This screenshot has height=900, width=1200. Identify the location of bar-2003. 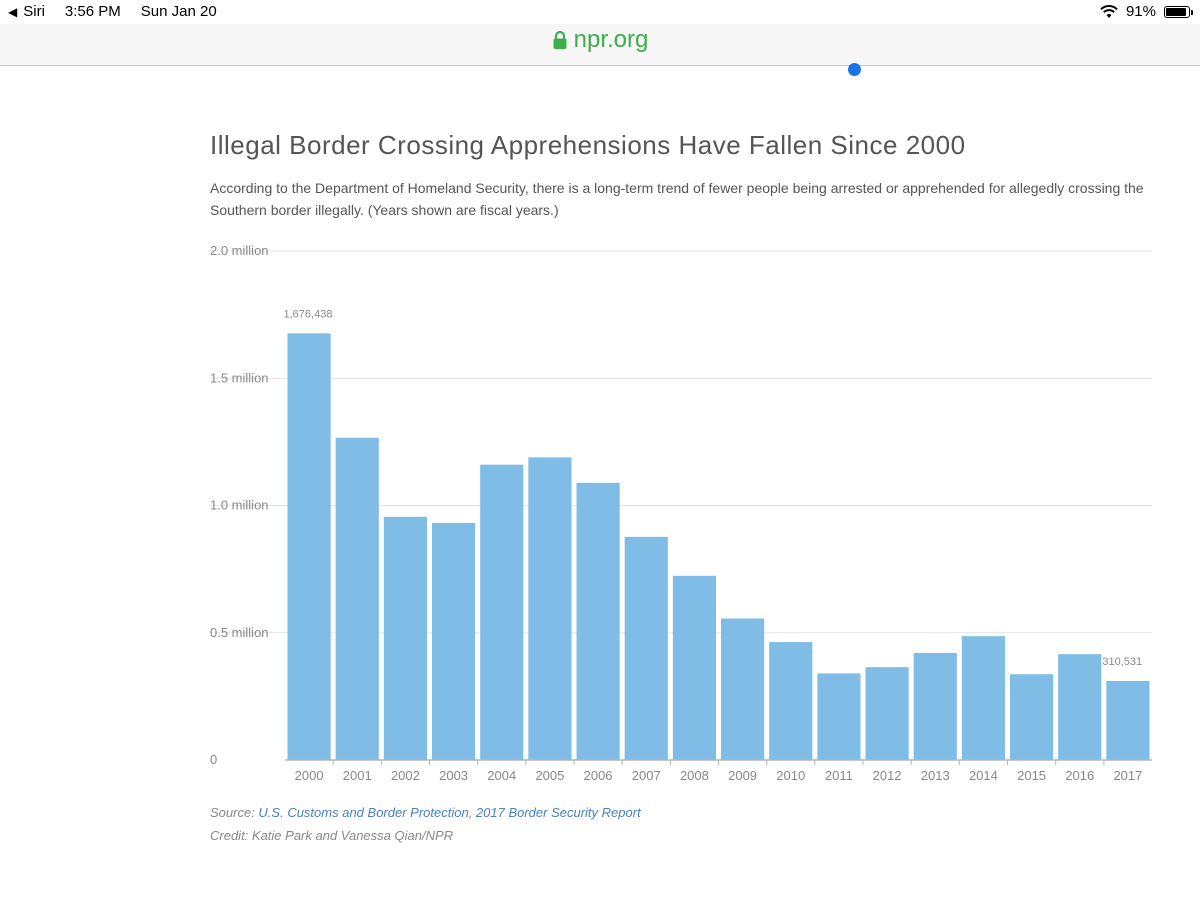
(454, 641).